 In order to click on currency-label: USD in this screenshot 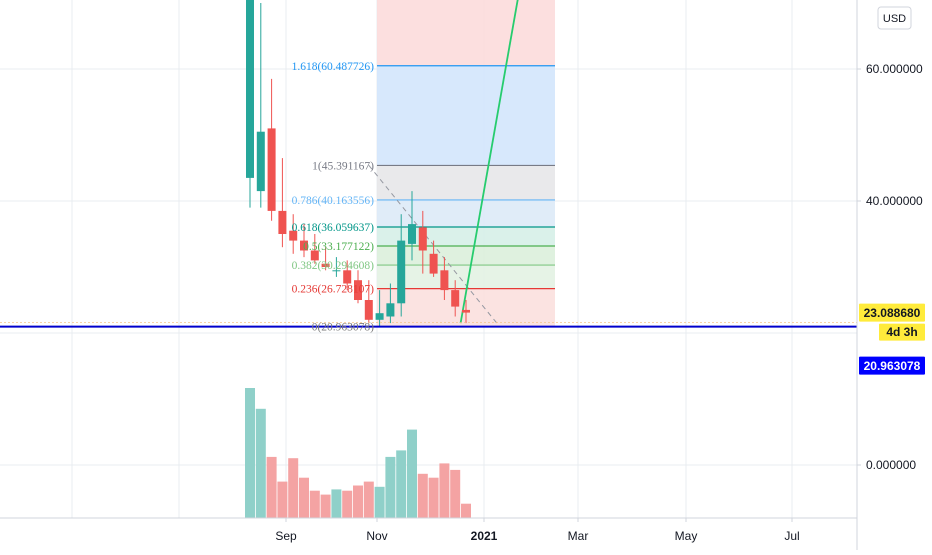, I will do `click(894, 19)`.